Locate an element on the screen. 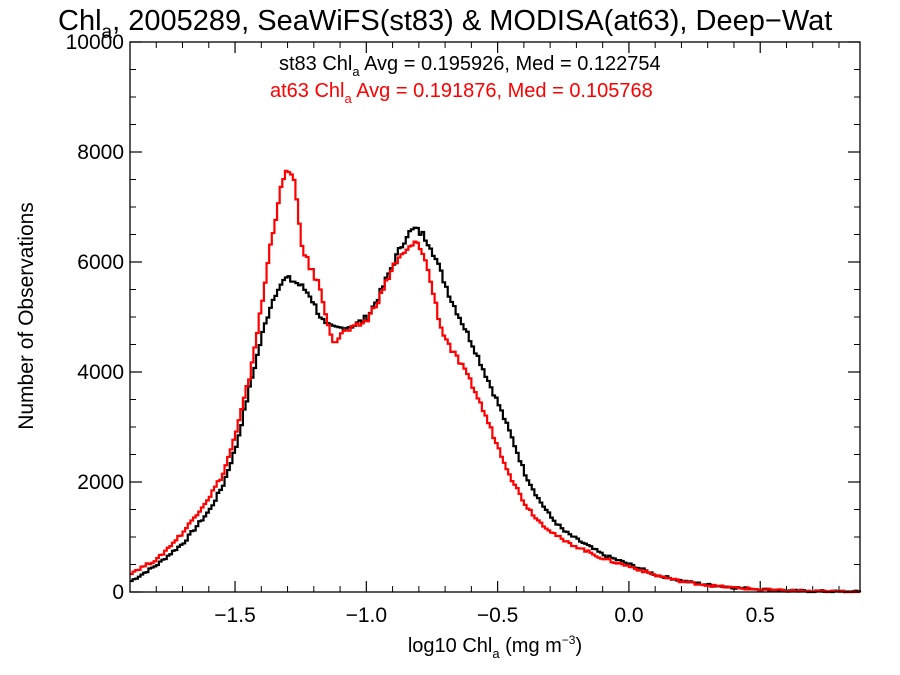  y-tick-label: 10000 is located at coordinates (95, 42).